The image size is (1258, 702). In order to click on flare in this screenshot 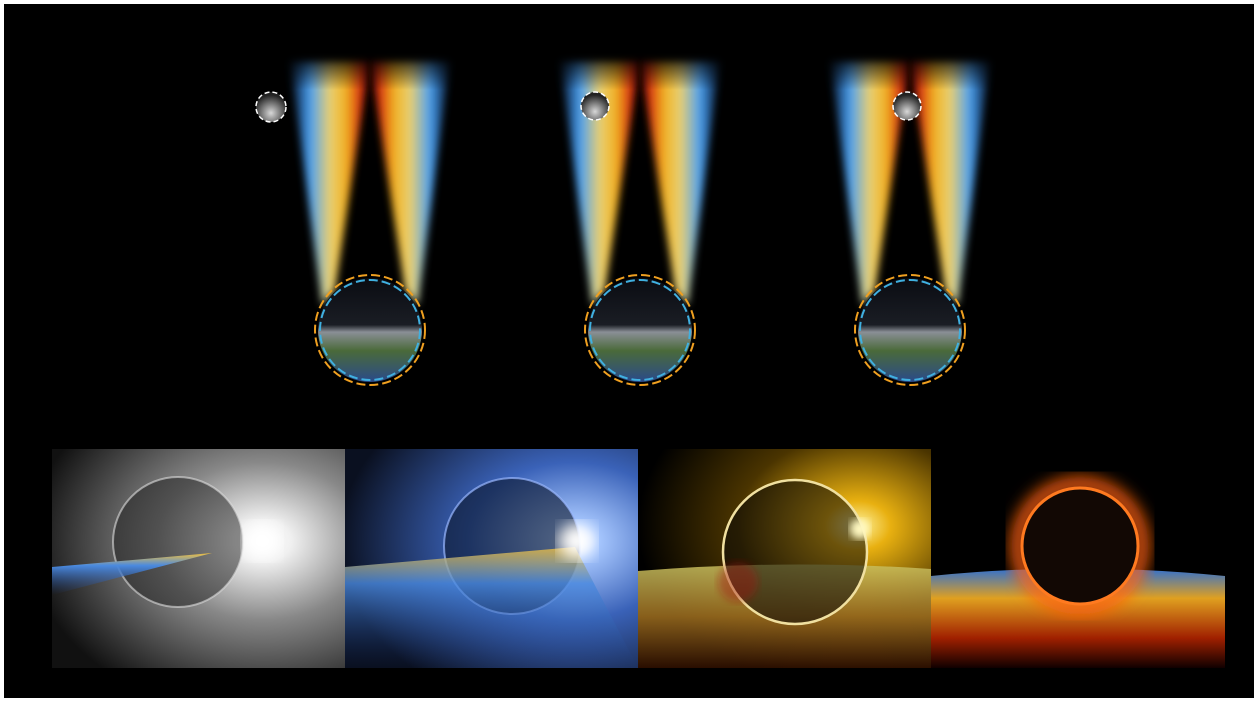, I will do `click(738, 582)`.